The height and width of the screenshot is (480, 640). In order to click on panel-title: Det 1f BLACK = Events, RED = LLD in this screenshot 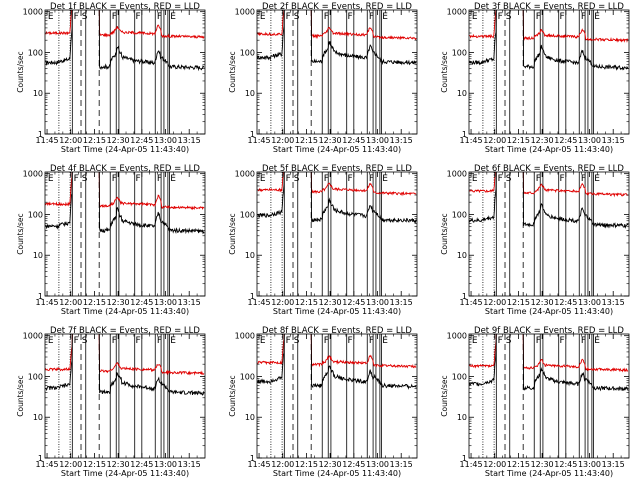, I will do `click(125, 7)`.